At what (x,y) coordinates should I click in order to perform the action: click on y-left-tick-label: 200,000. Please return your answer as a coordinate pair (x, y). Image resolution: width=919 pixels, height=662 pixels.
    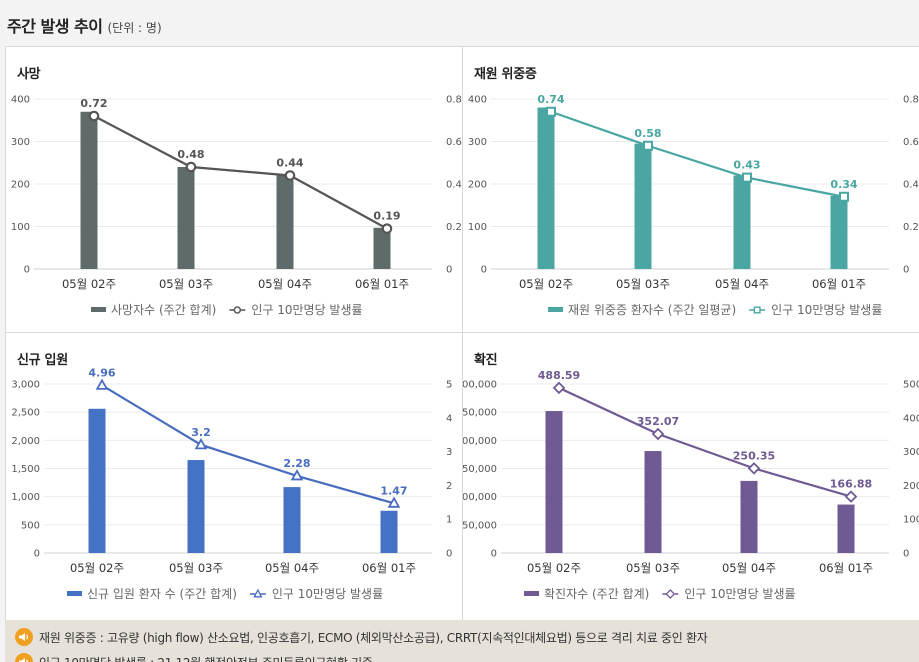
    Looking at the image, I should click on (480, 441).